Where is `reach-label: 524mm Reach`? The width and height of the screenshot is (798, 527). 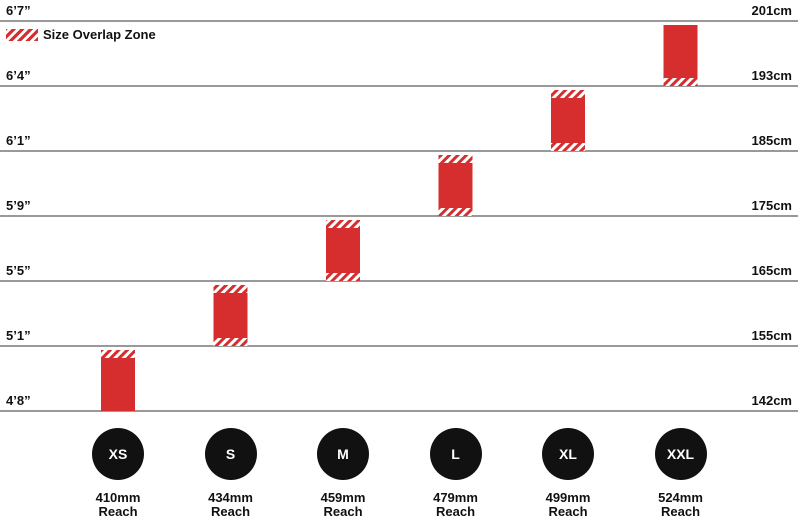 reach-label: 524mm Reach is located at coordinates (681, 505).